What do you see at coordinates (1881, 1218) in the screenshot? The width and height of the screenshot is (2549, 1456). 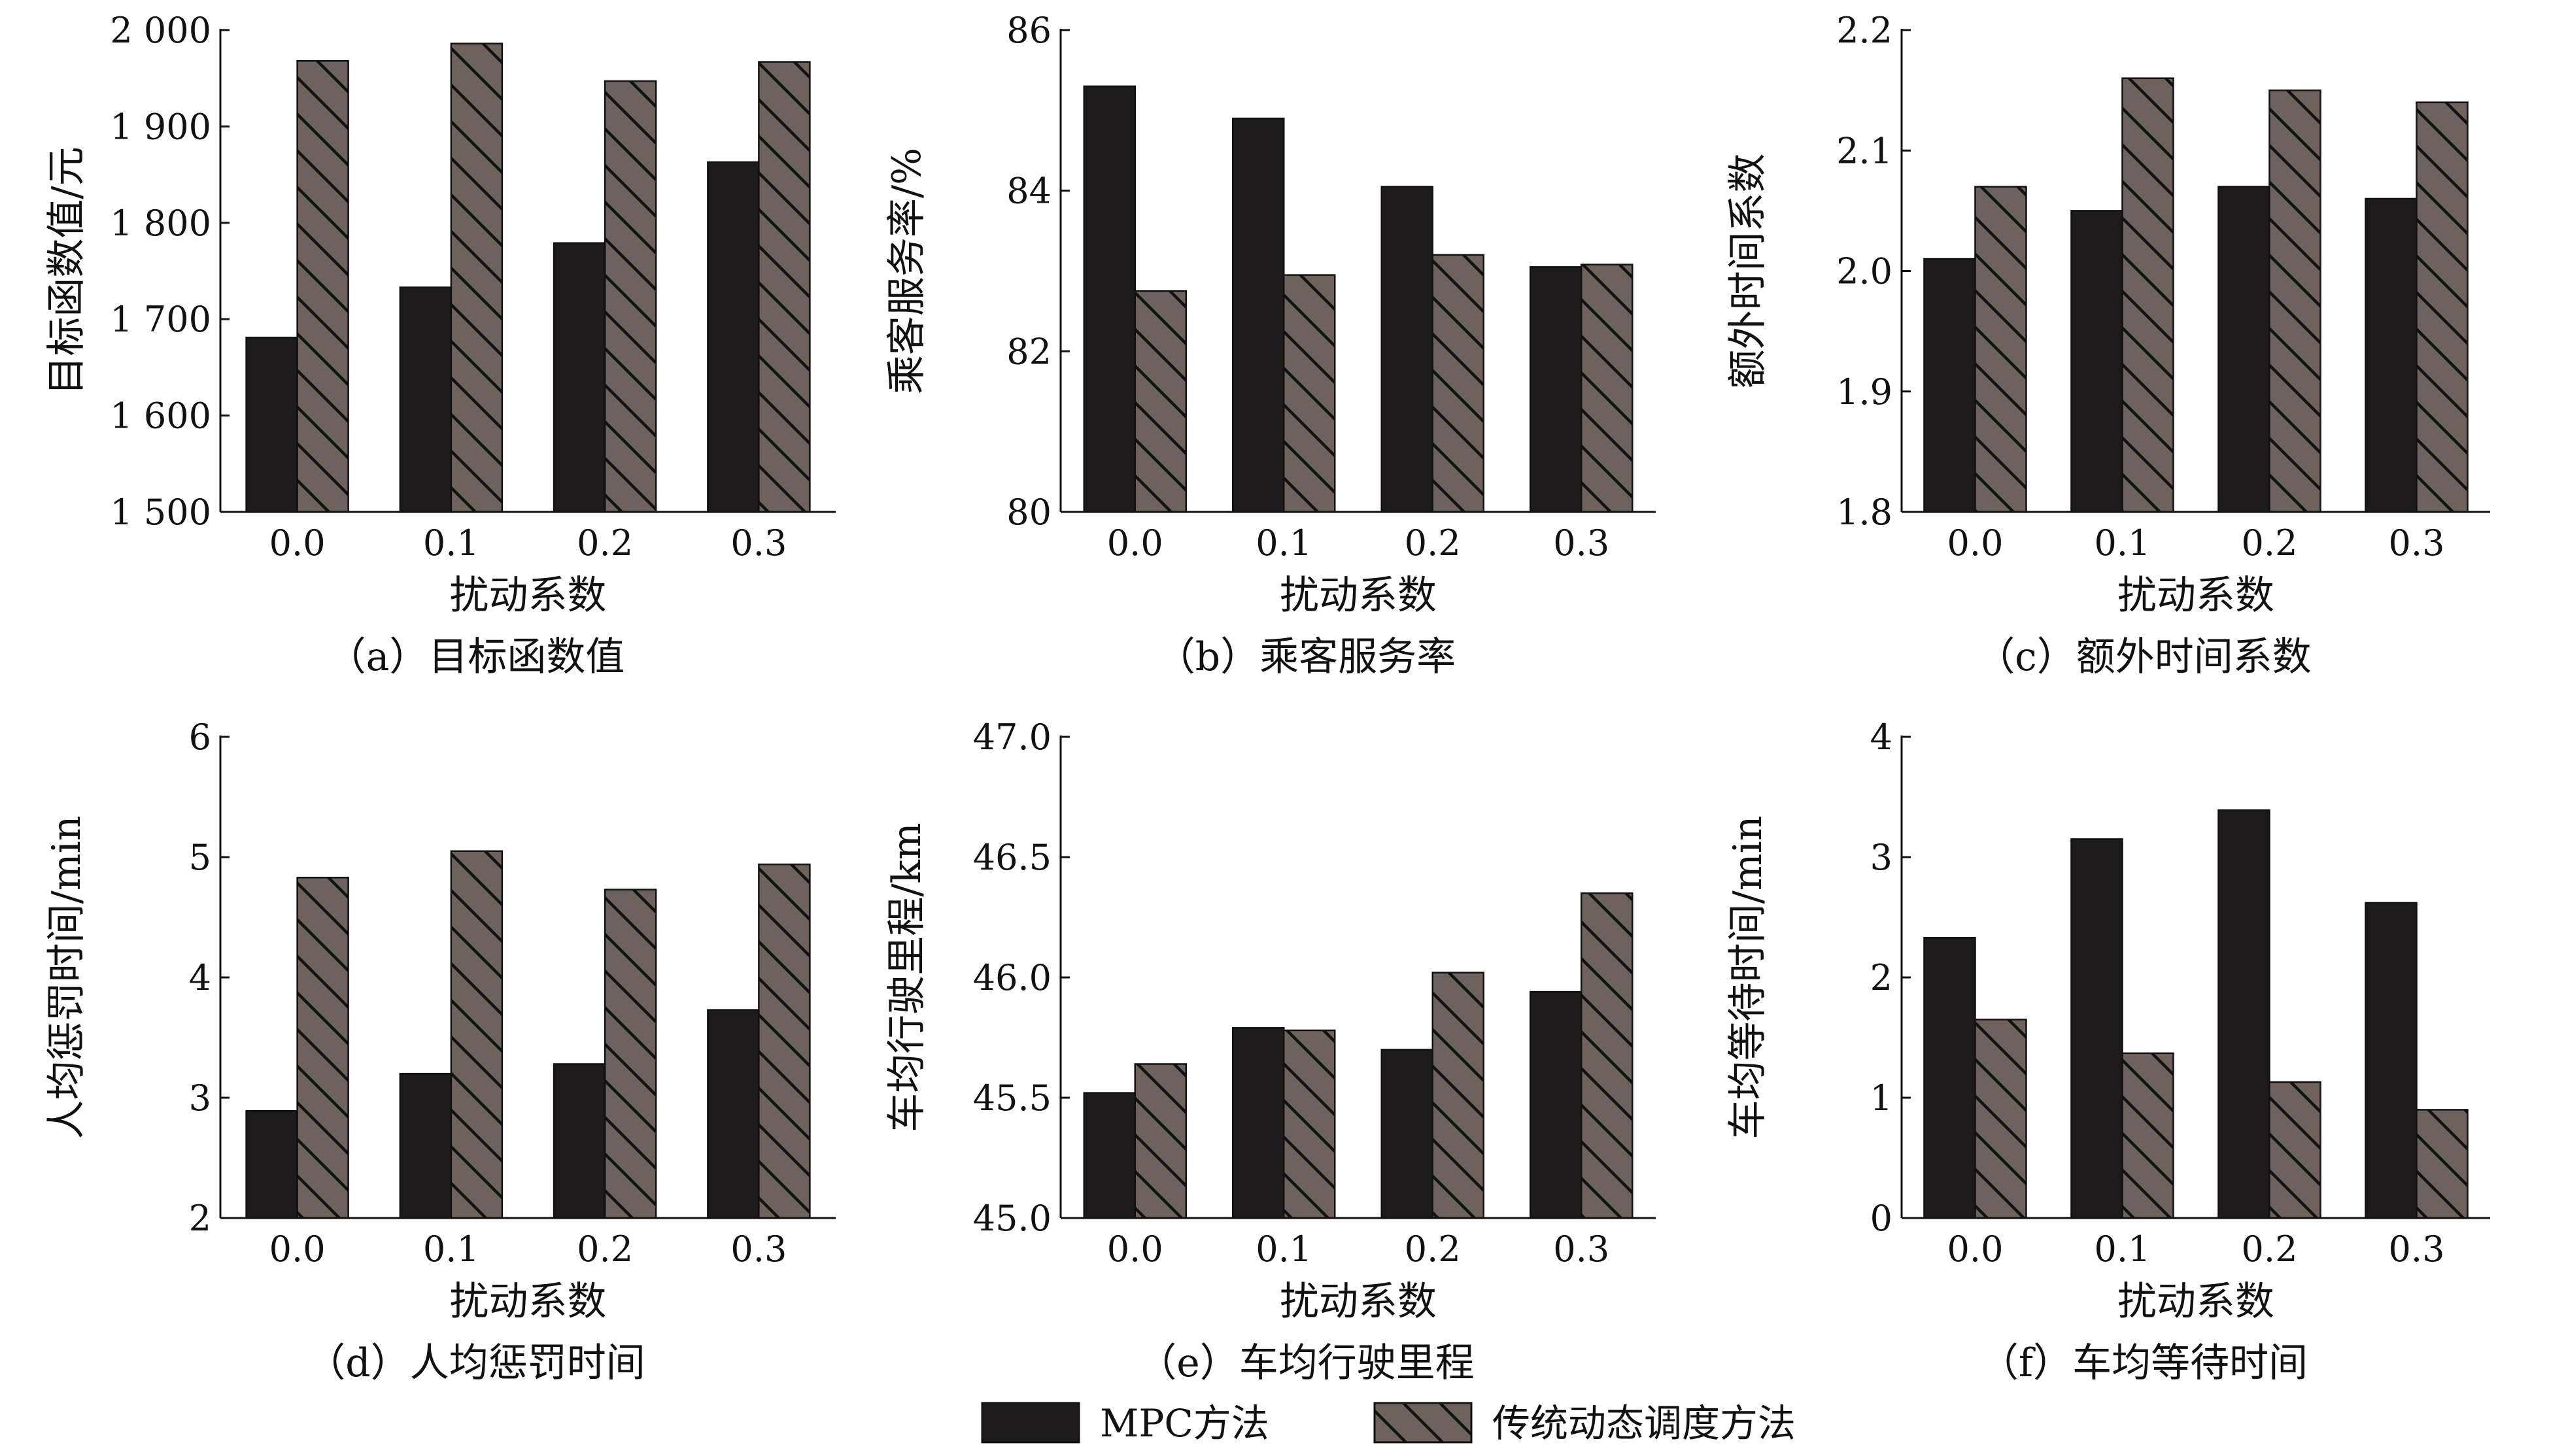 I see `y-tick-label: 0` at bounding box center [1881, 1218].